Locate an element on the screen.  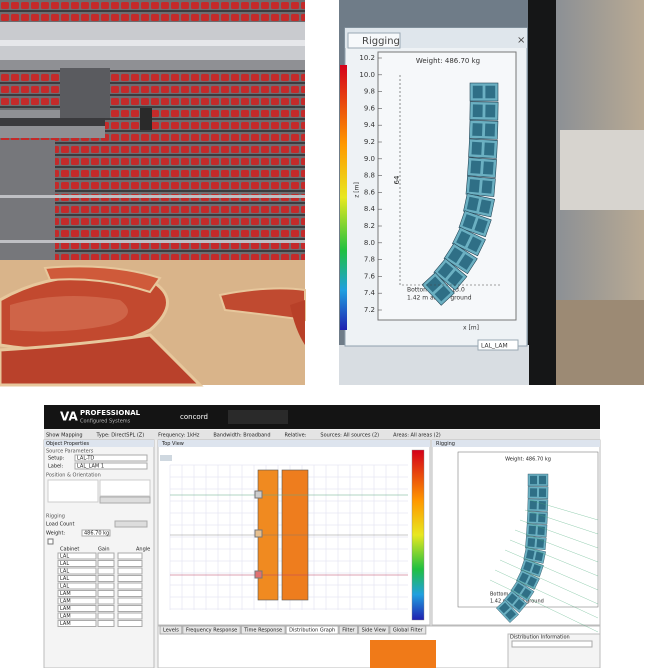
tab-label: Global Filter is located at coordinates (408, 631).